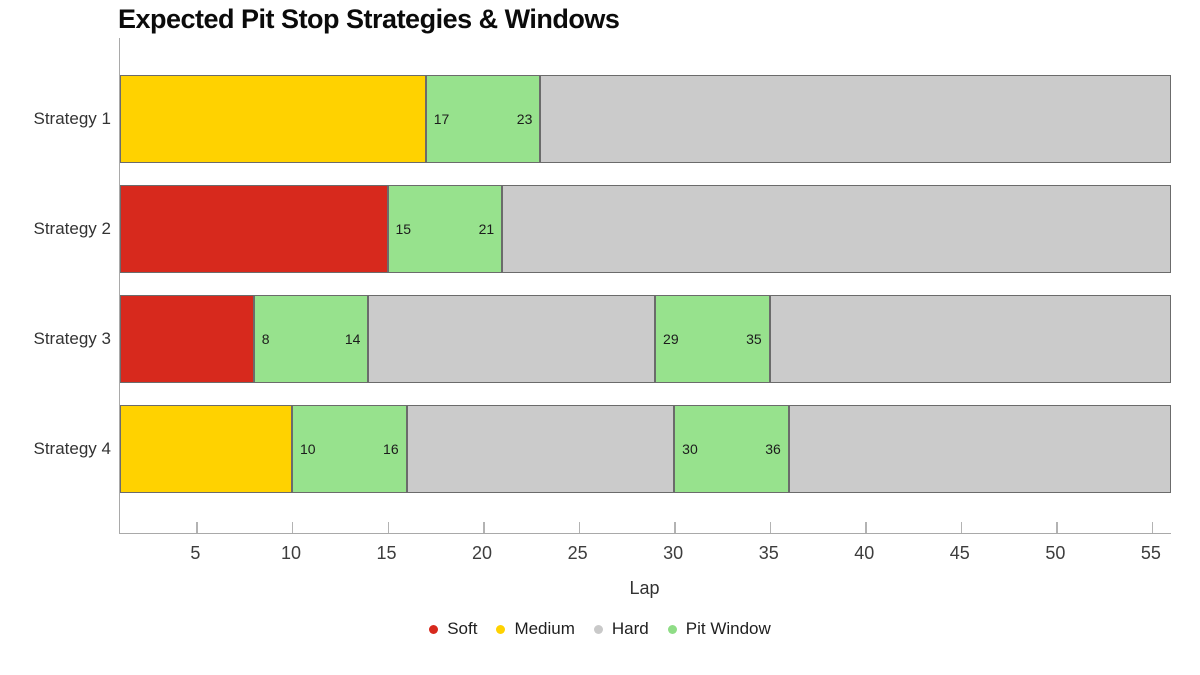  I want to click on x-axis-tick-label: 20, so click(482, 553).